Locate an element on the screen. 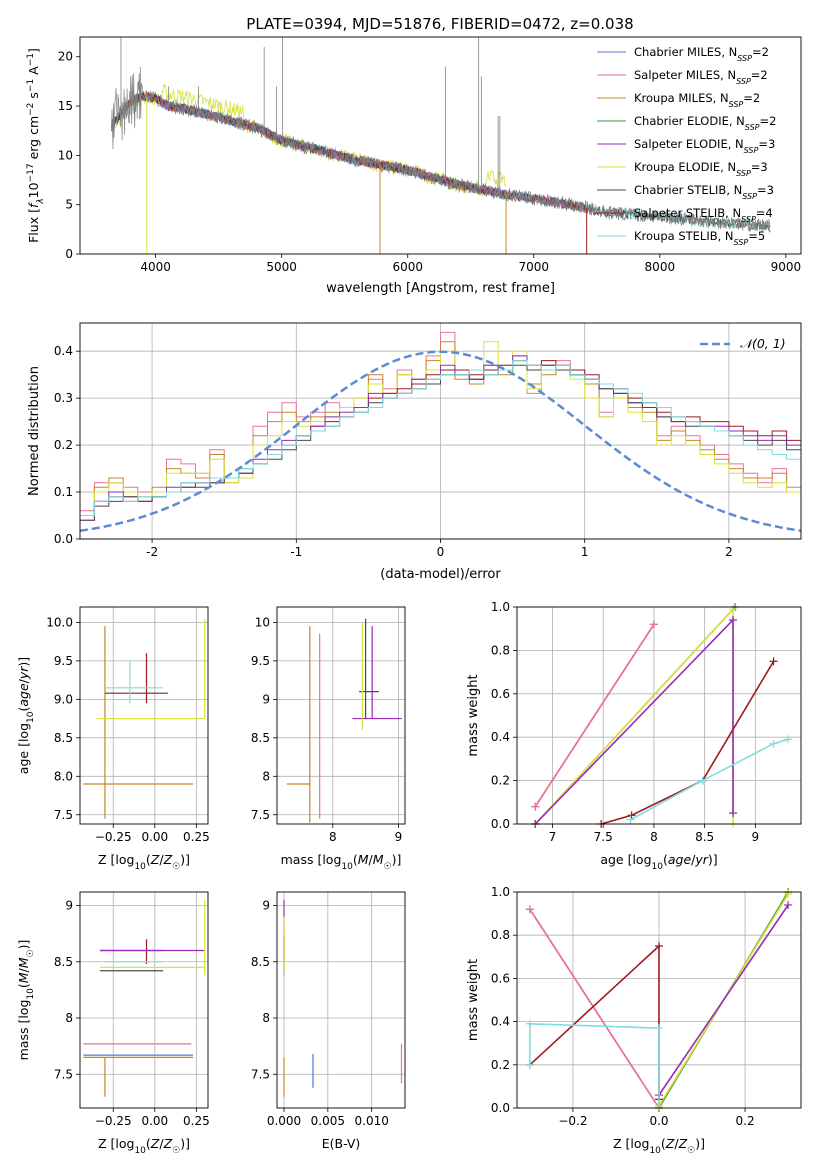 This screenshot has height=1170, width=819. mass_vs_Z-axes: −0.25 0.00 0.25 7.5 8 8.5 9 is located at coordinates (132, 1010).